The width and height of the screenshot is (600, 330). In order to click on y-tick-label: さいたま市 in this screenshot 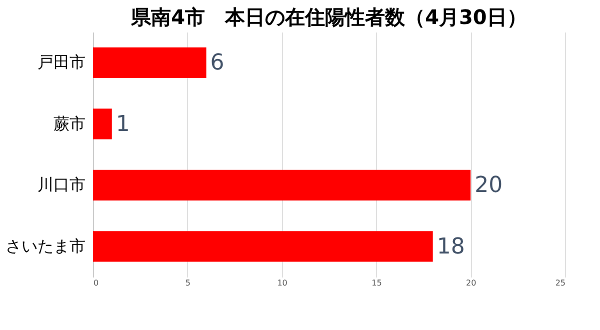, I will do `click(46, 246)`.